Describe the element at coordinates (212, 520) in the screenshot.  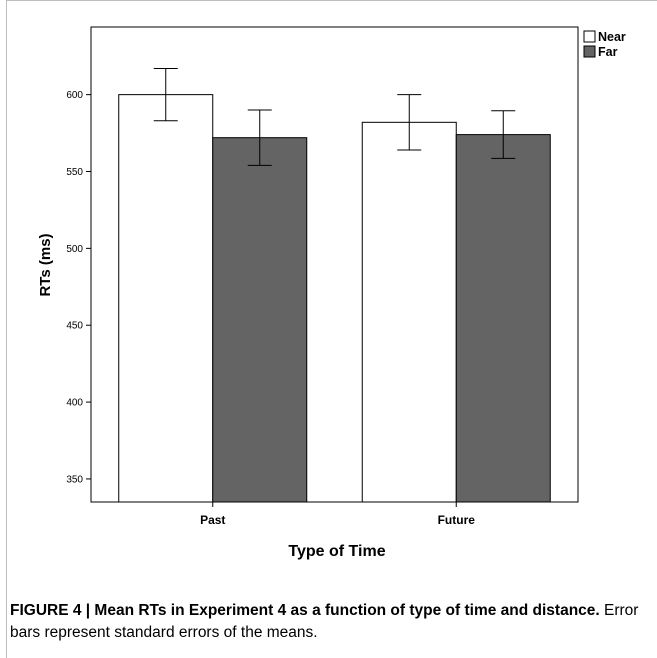
I see `x-tick-label: Past` at that location.